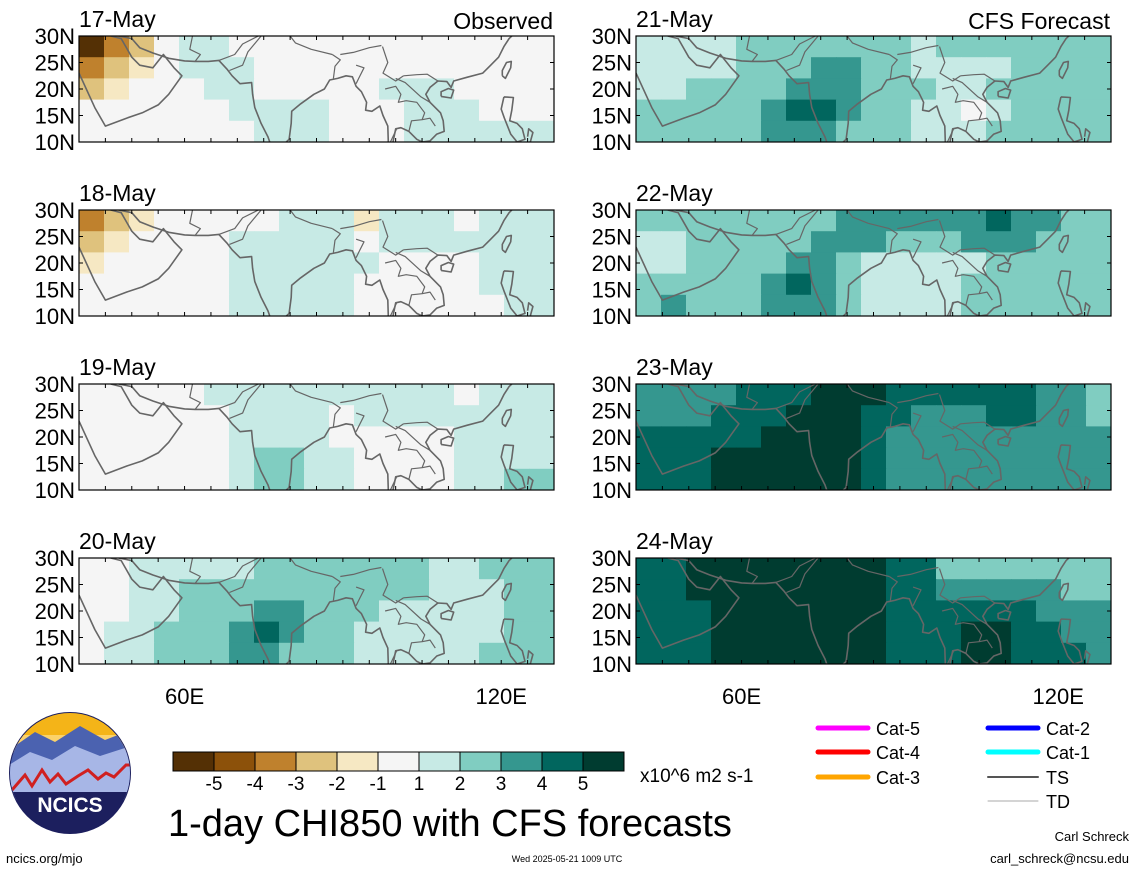  I want to click on colorbar-swatch, so click(316, 761).